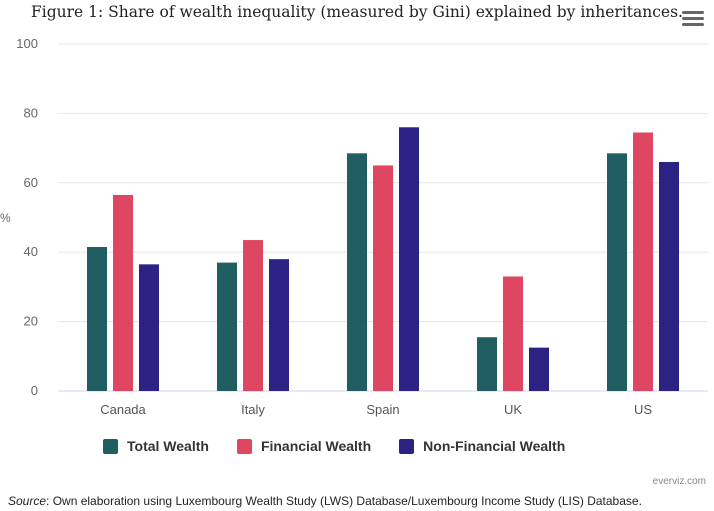  Describe the element at coordinates (617, 272) in the screenshot. I see `bar-total-wealth-us` at that location.